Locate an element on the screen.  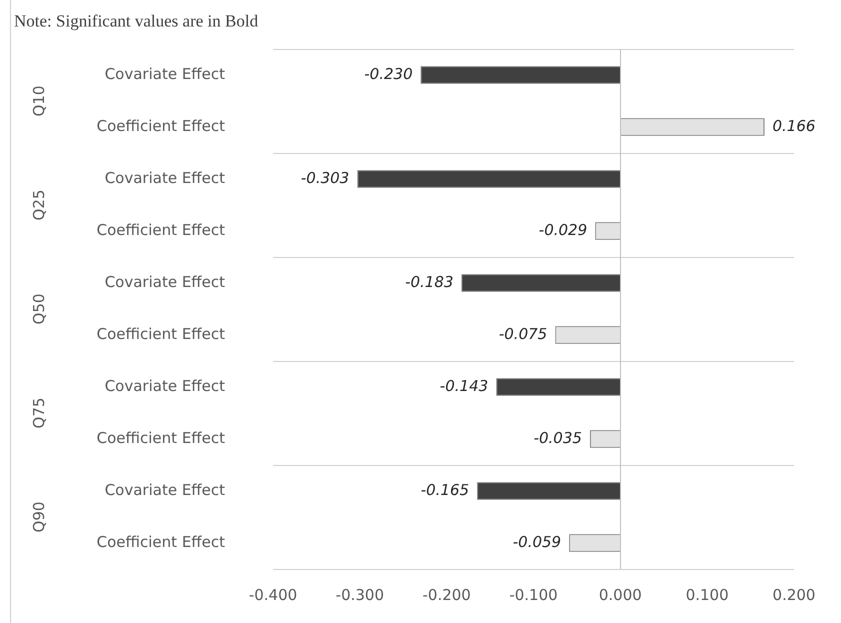
text: Q90 is located at coordinates (39, 517).